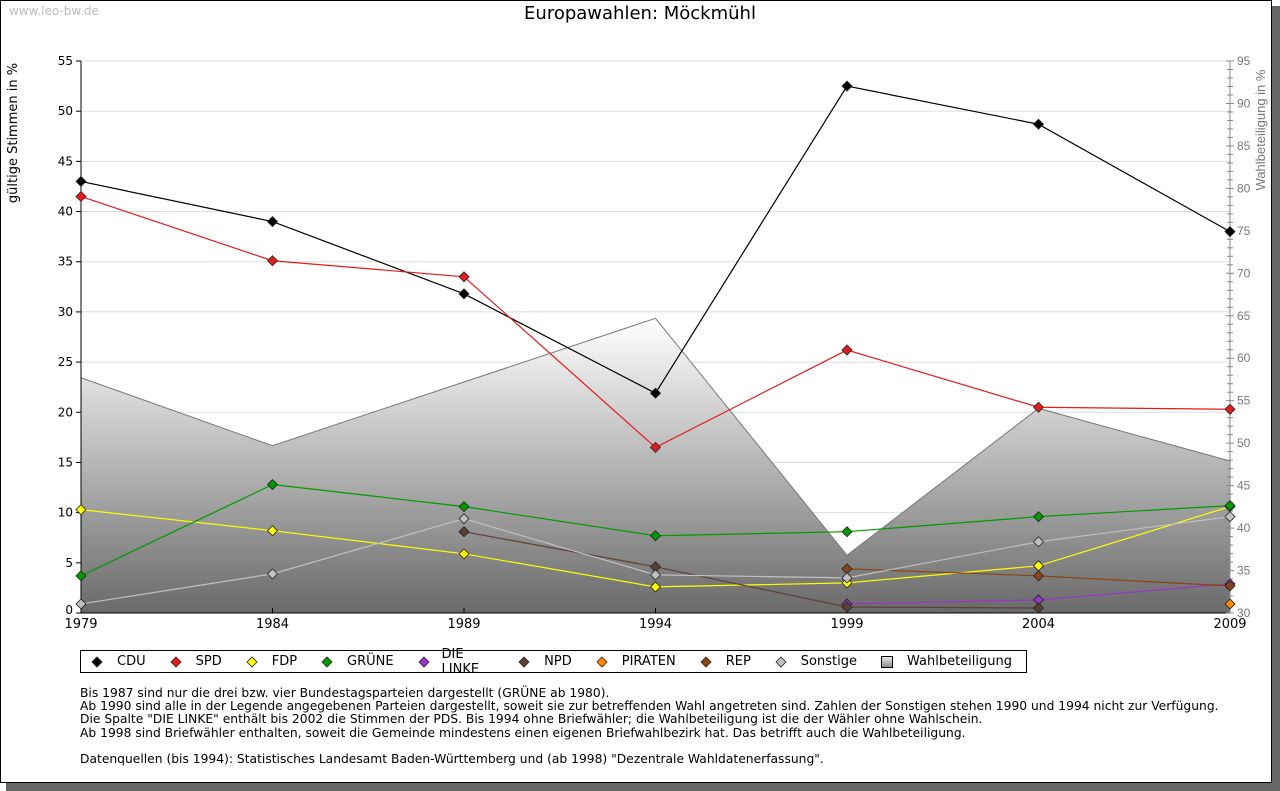 This screenshot has height=791, width=1280. Describe the element at coordinates (1244, 486) in the screenshot. I see `y2-tick-label: 45` at that location.